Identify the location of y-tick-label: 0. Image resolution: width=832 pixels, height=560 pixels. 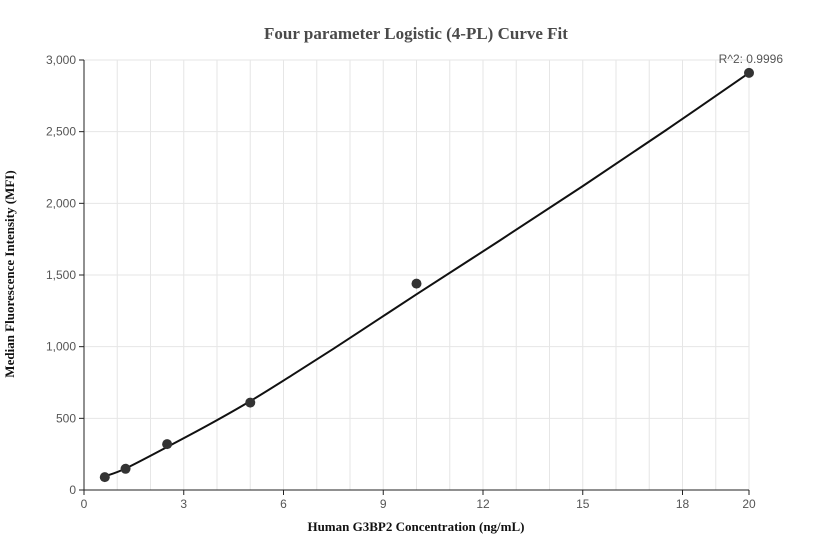
(72, 490).